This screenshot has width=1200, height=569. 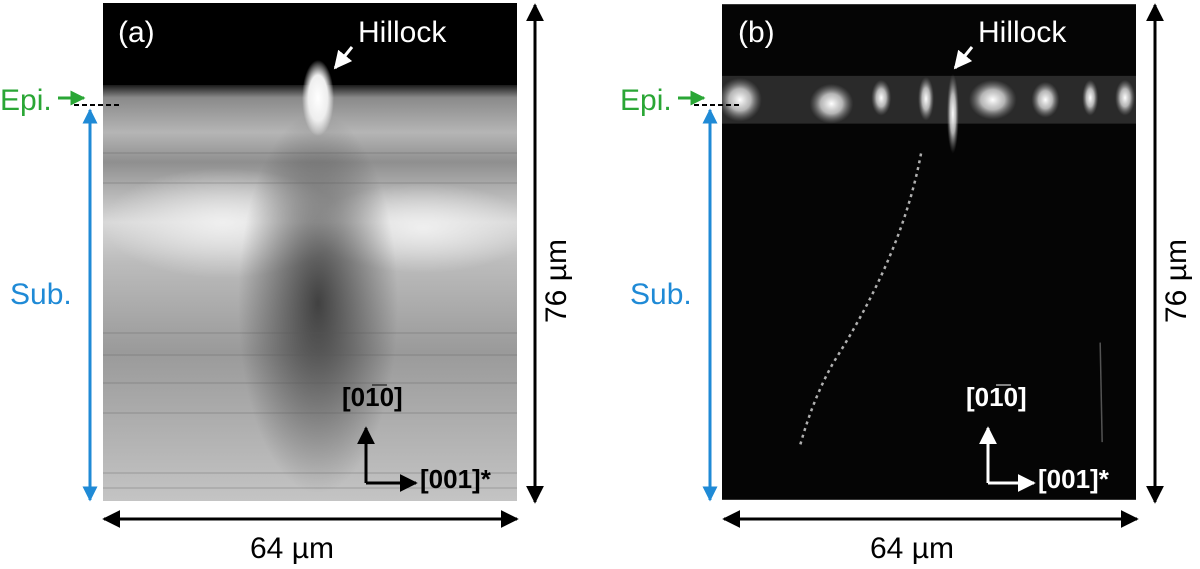 I want to click on panel-letter: (b), so click(x=756, y=32).